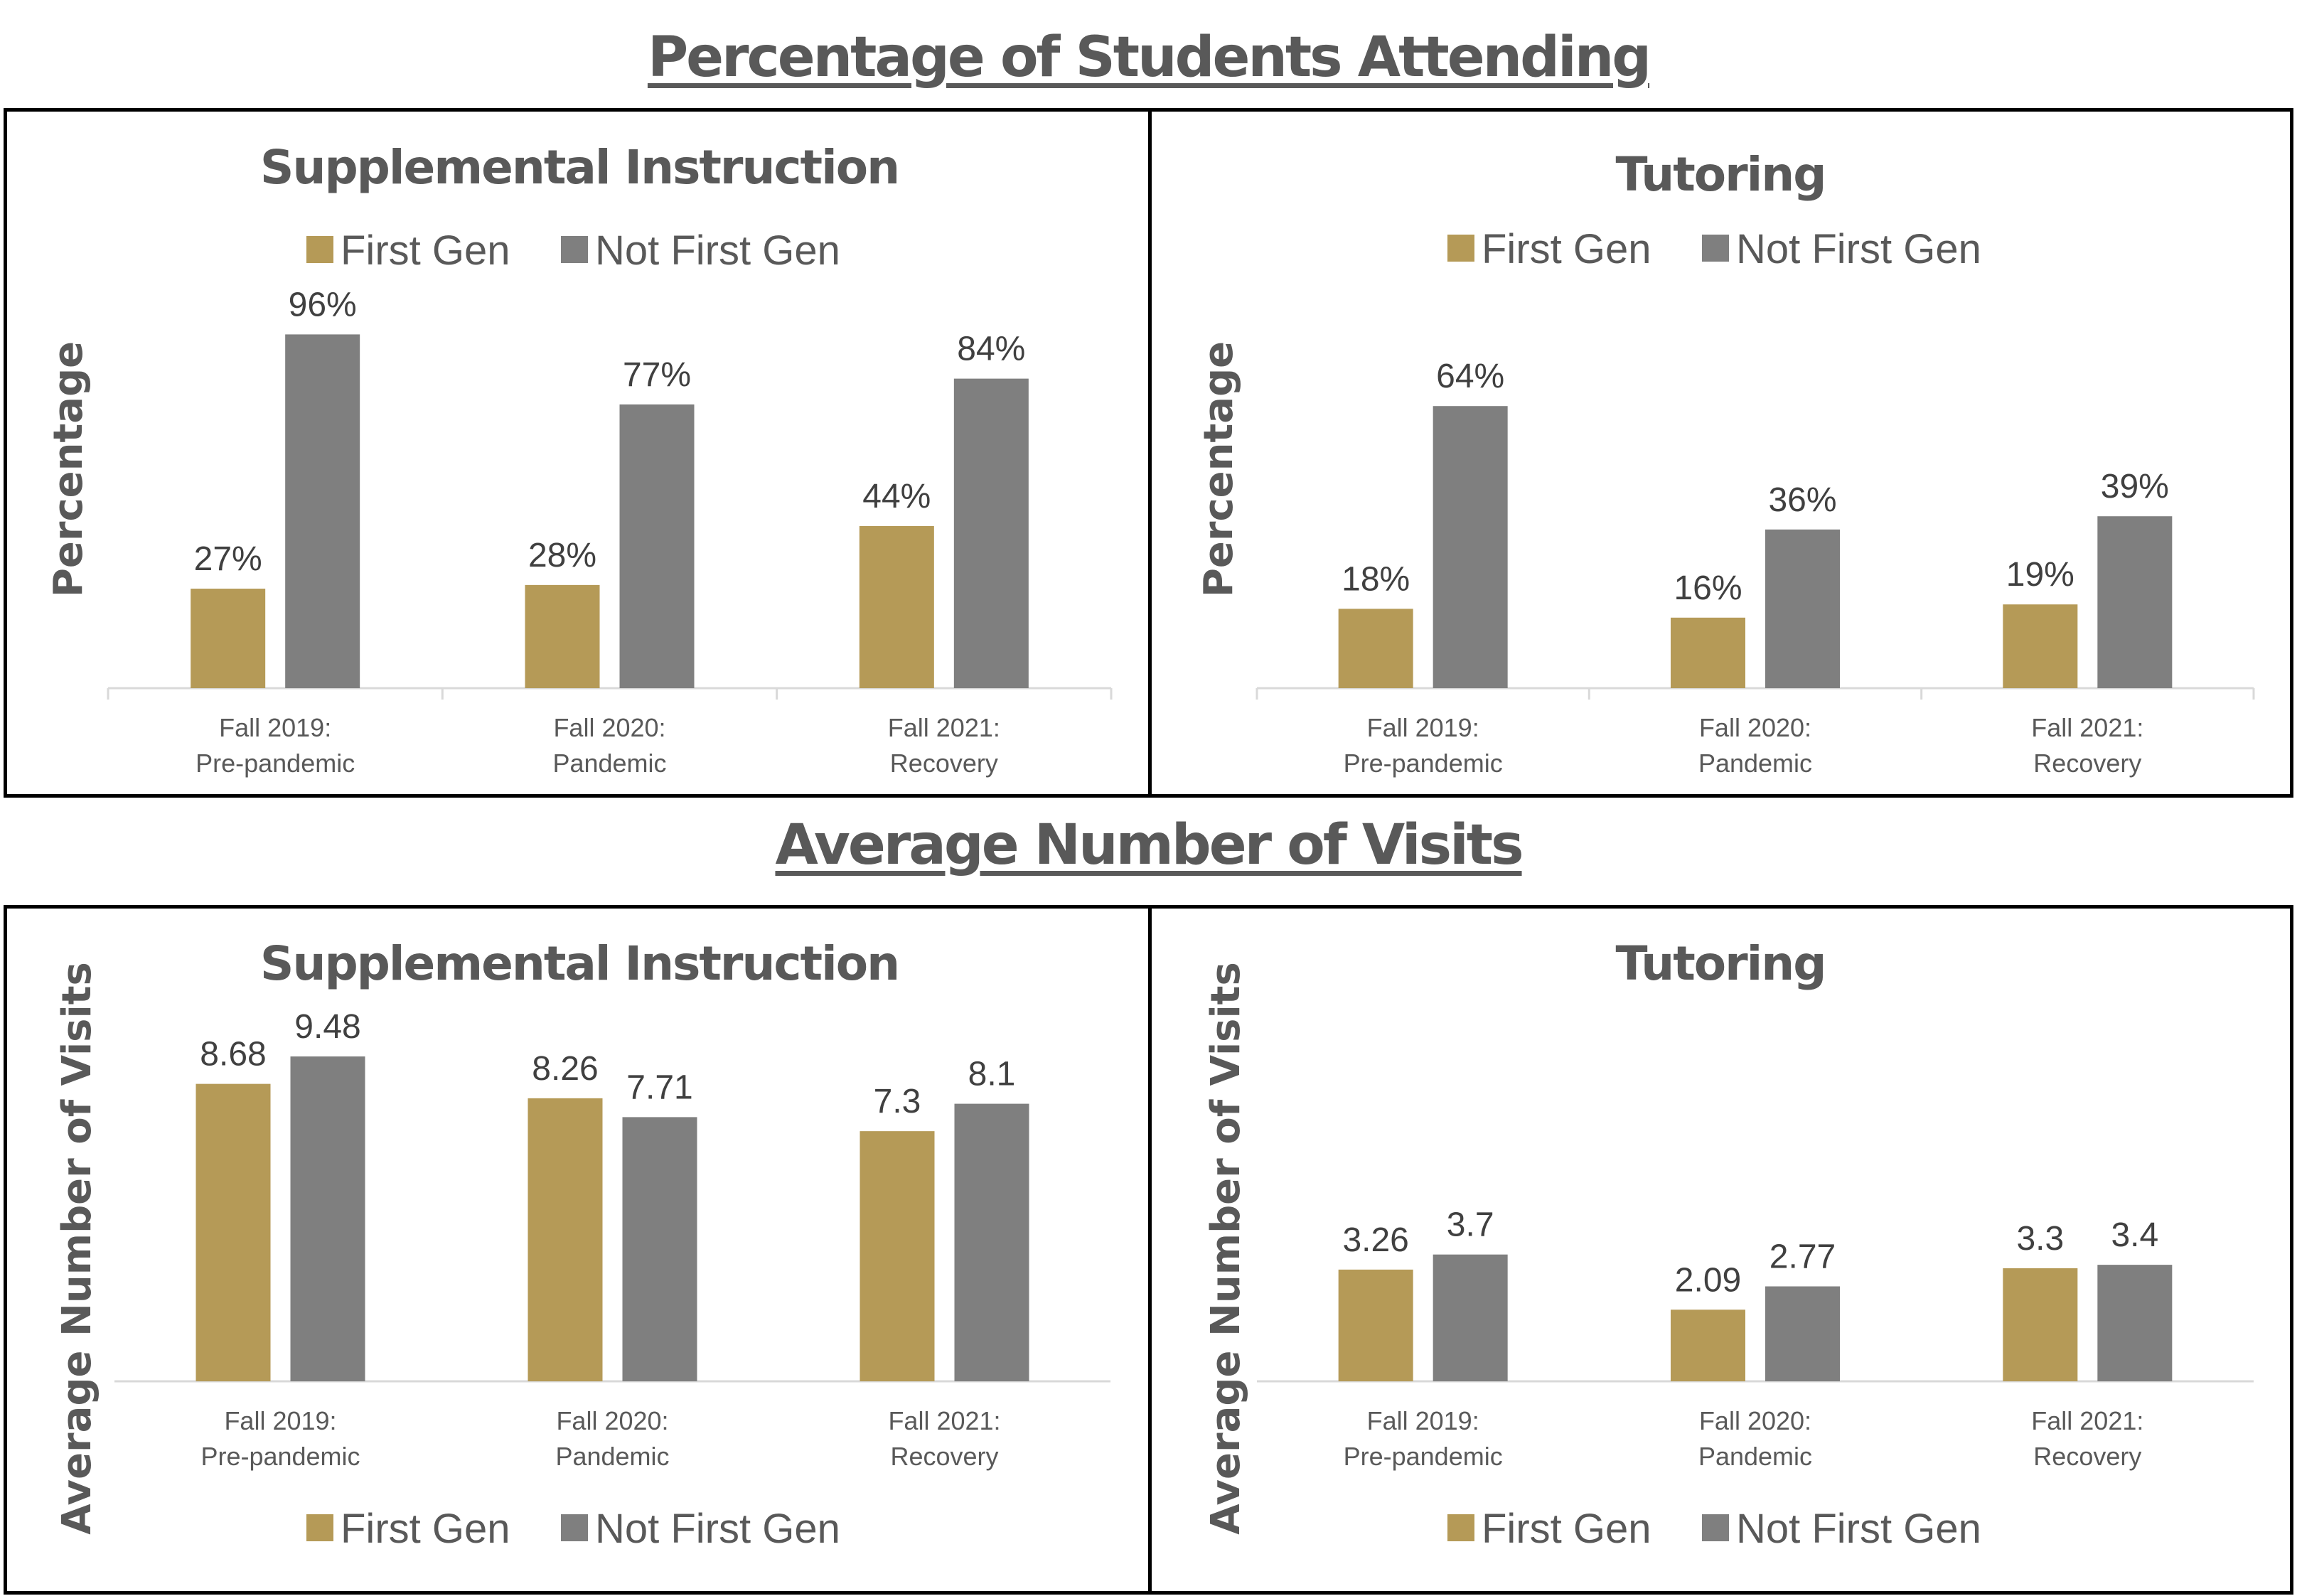 This screenshot has width=2297, height=1596. Describe the element at coordinates (1219, 469) in the screenshot. I see `y-axis-title: Percentage` at that location.